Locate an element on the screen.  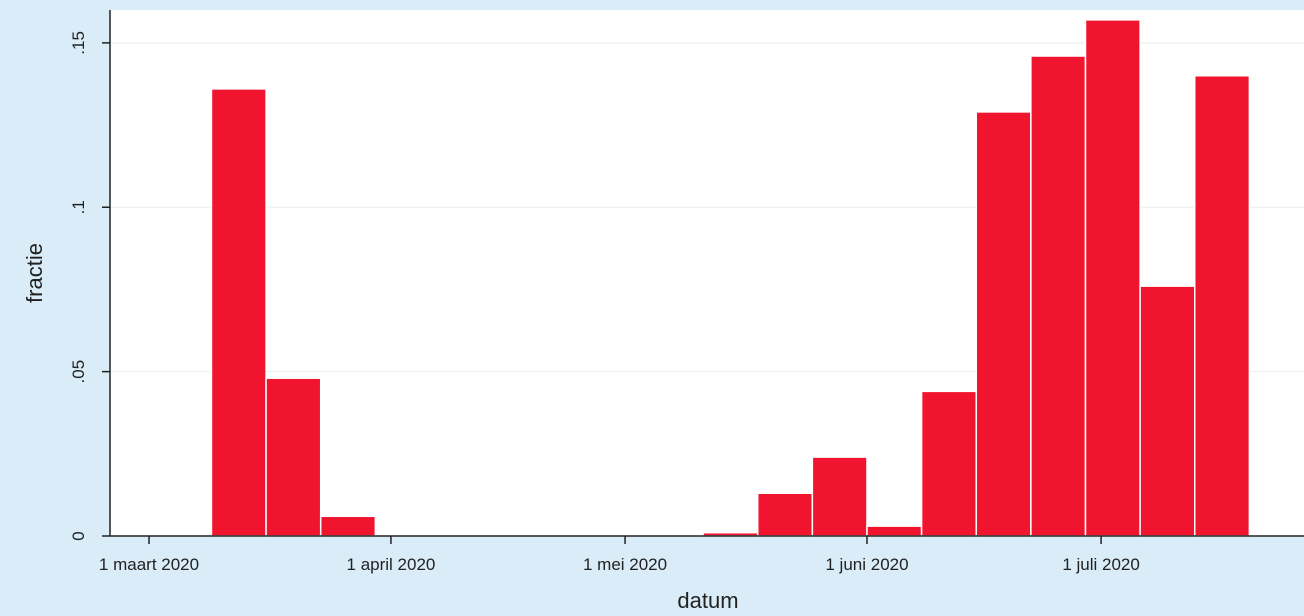
y-tick-label: .05 is located at coordinates (78, 372).